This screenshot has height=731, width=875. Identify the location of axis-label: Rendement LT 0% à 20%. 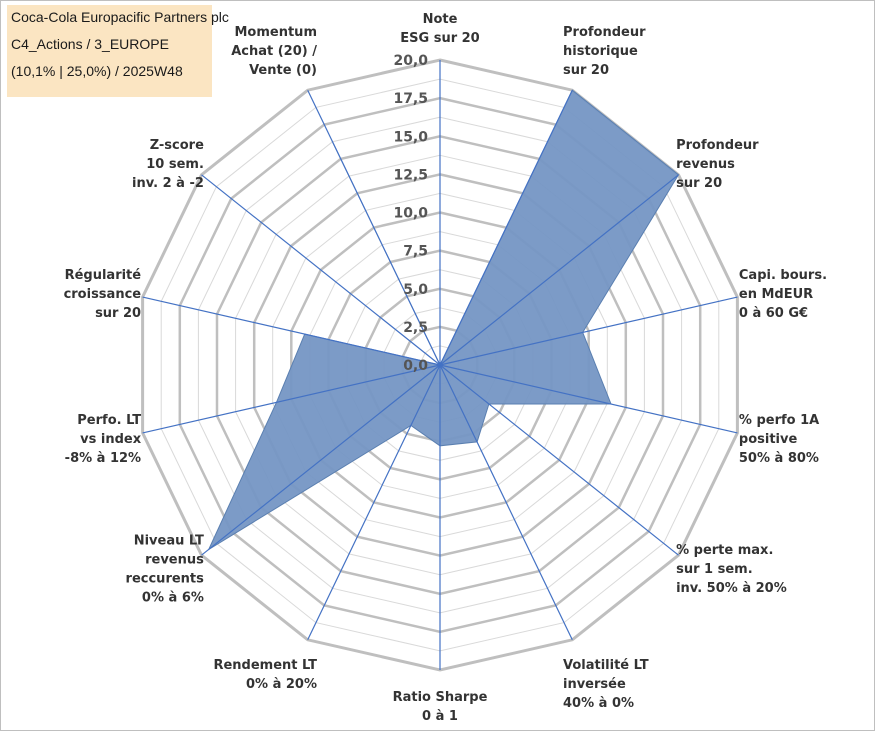
(265, 675).